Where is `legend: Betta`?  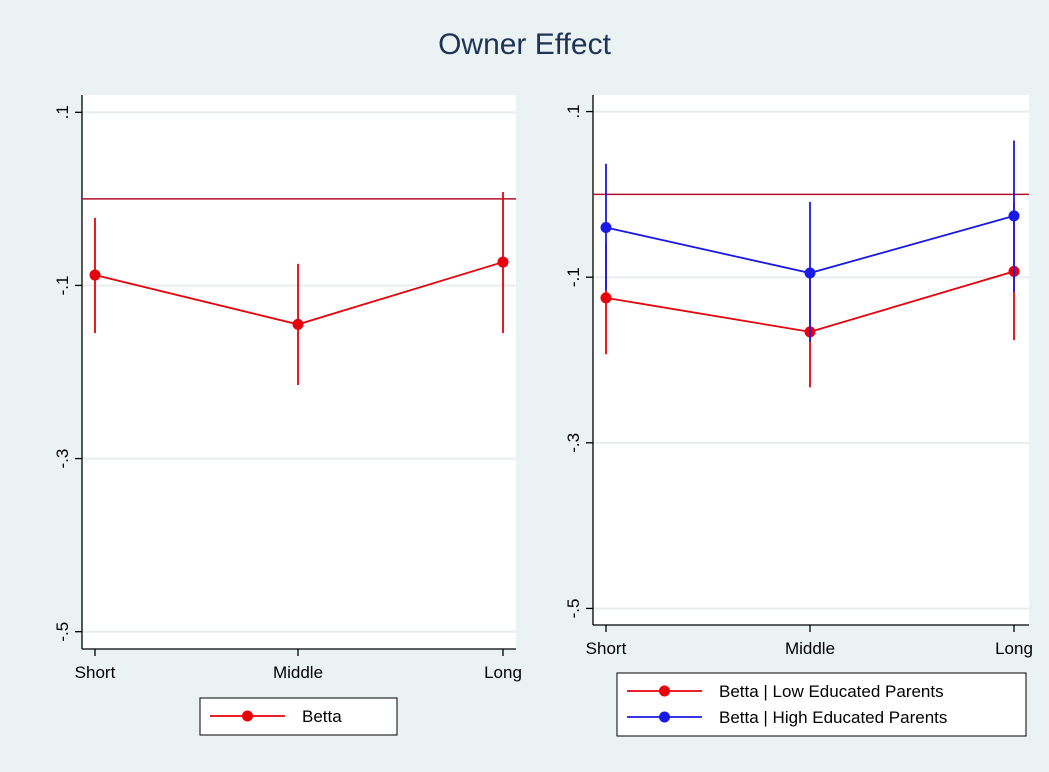 legend: Betta is located at coordinates (298, 716).